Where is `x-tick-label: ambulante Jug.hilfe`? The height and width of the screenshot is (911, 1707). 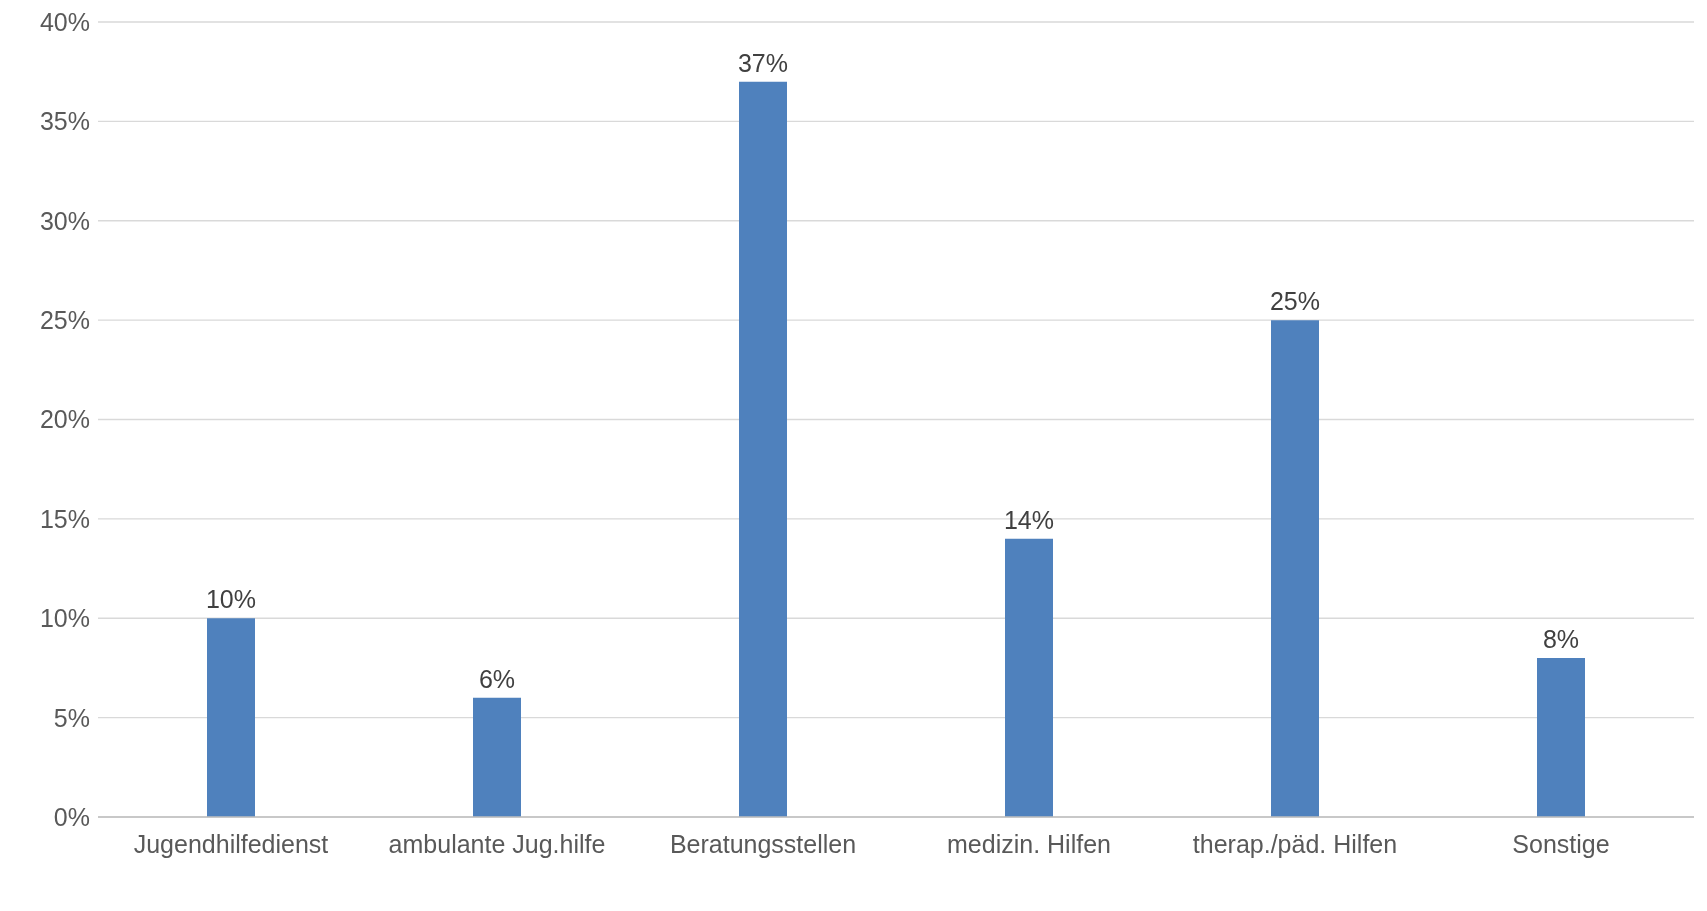 x-tick-label: ambulante Jug.hilfe is located at coordinates (497, 843).